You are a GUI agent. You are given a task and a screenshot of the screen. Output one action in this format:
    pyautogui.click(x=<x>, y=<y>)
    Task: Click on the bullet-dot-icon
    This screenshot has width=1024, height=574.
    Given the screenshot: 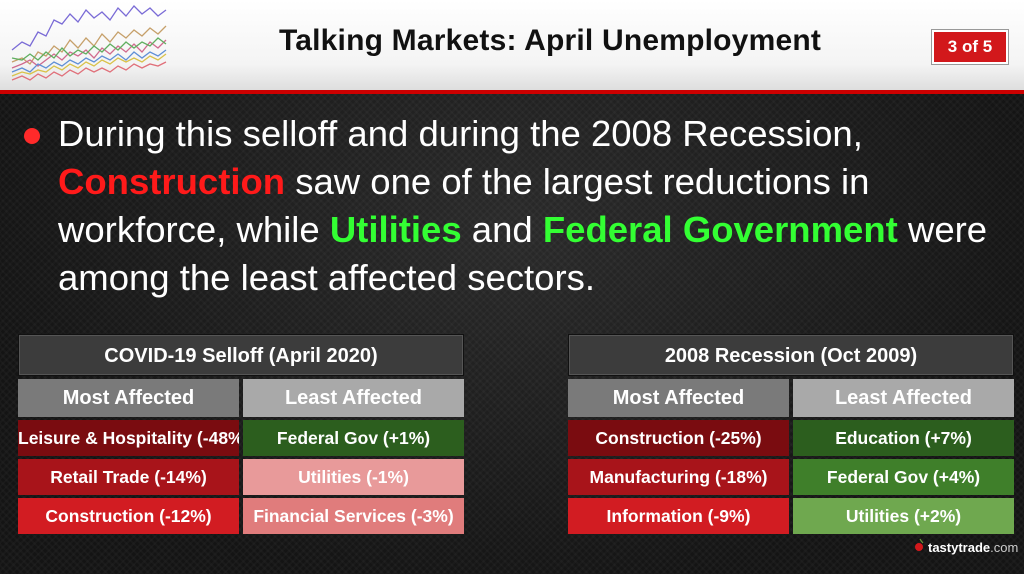 What is the action you would take?
    pyautogui.click(x=32, y=136)
    